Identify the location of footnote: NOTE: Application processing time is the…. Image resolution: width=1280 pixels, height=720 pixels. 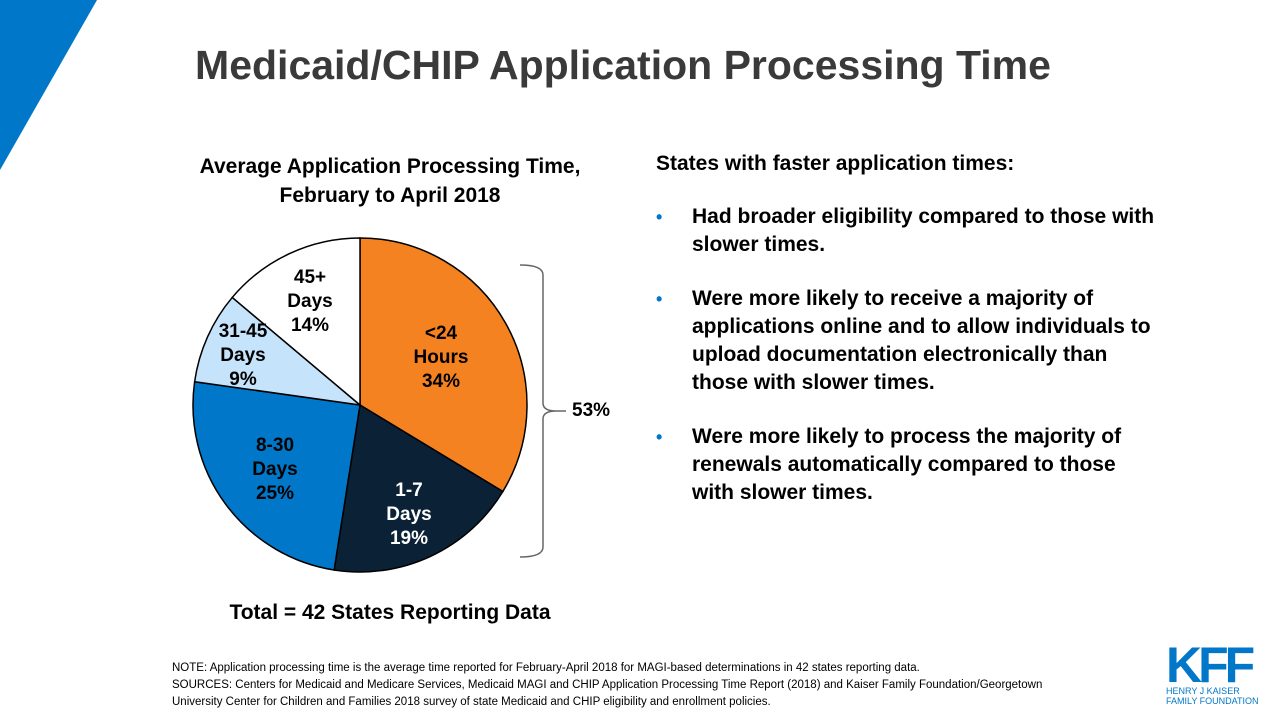
(612, 685).